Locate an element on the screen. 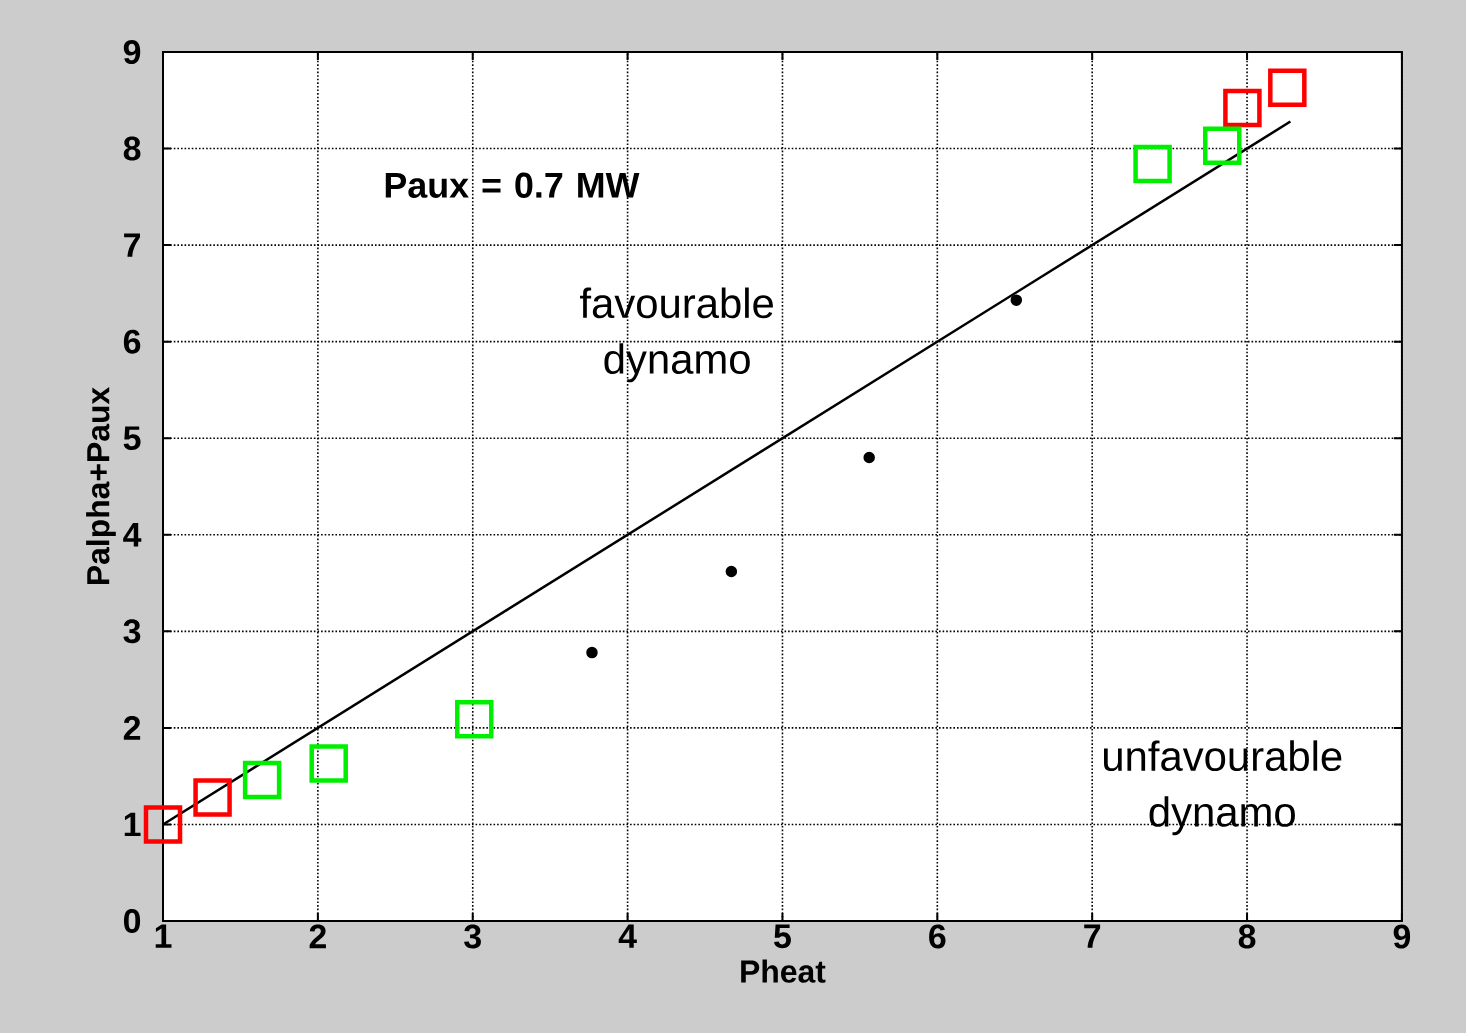 This screenshot has height=1033, width=1466. x-tick-label: 2 is located at coordinates (317, 936).